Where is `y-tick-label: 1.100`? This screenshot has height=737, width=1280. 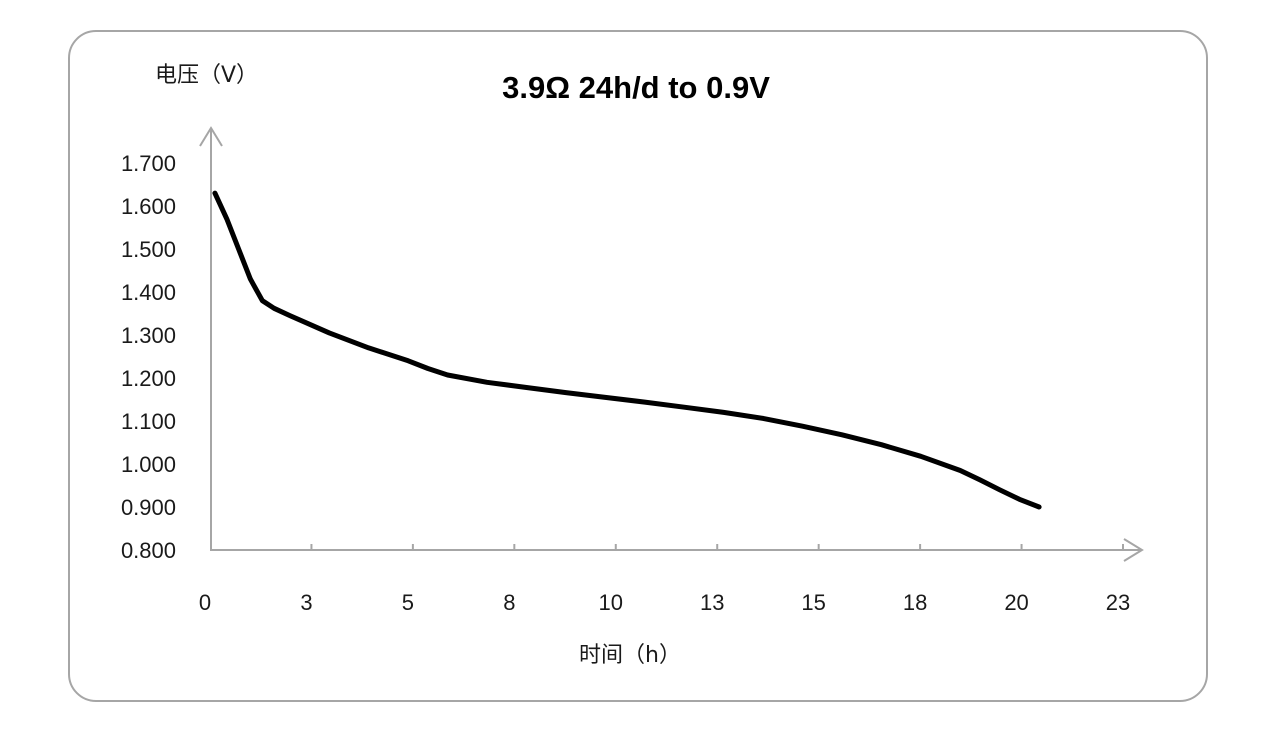 y-tick-label: 1.100 is located at coordinates (148, 421).